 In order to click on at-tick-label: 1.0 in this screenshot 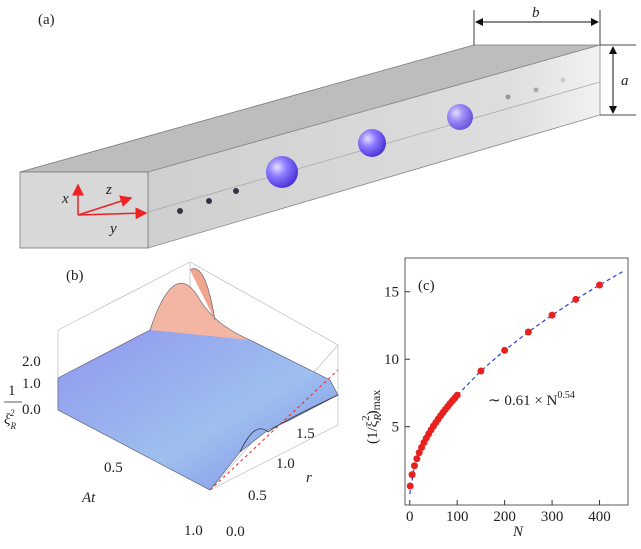, I will do `click(193, 531)`.